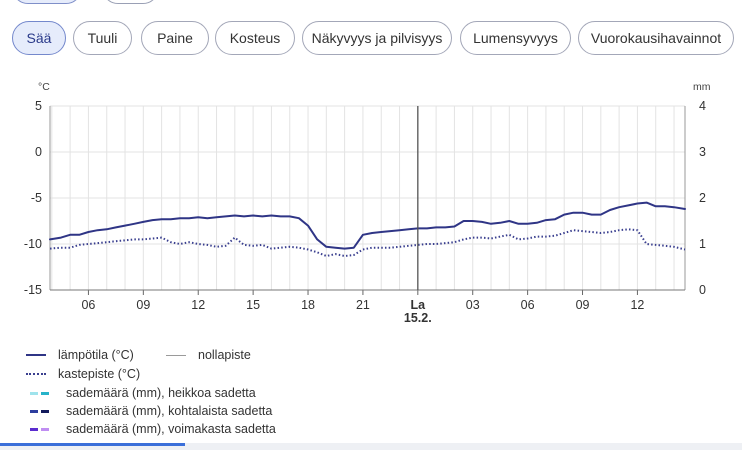  Describe the element at coordinates (371, 446) in the screenshot. I see `page-scroll-track` at that location.